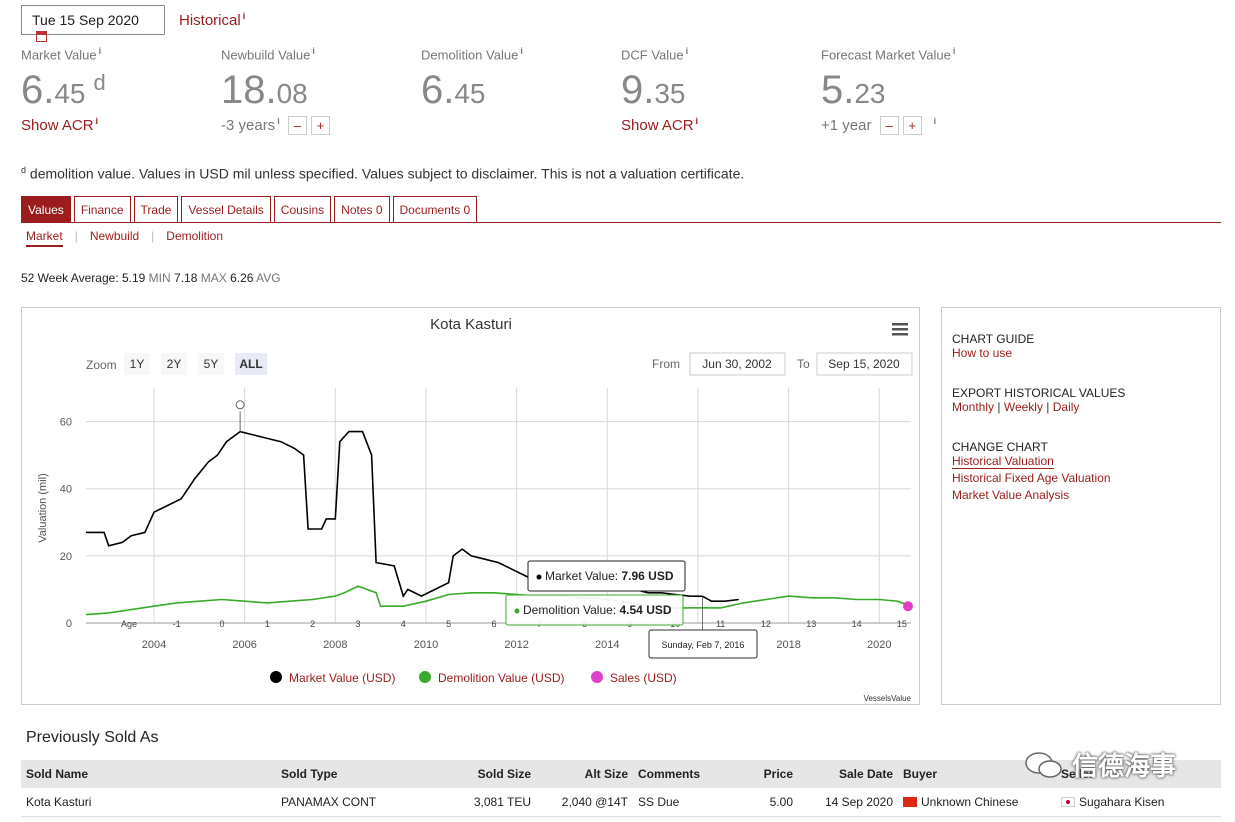  I want to click on metric-dcf-value: DCF Value i 9.35 Show ACR i, so click(659, 90).